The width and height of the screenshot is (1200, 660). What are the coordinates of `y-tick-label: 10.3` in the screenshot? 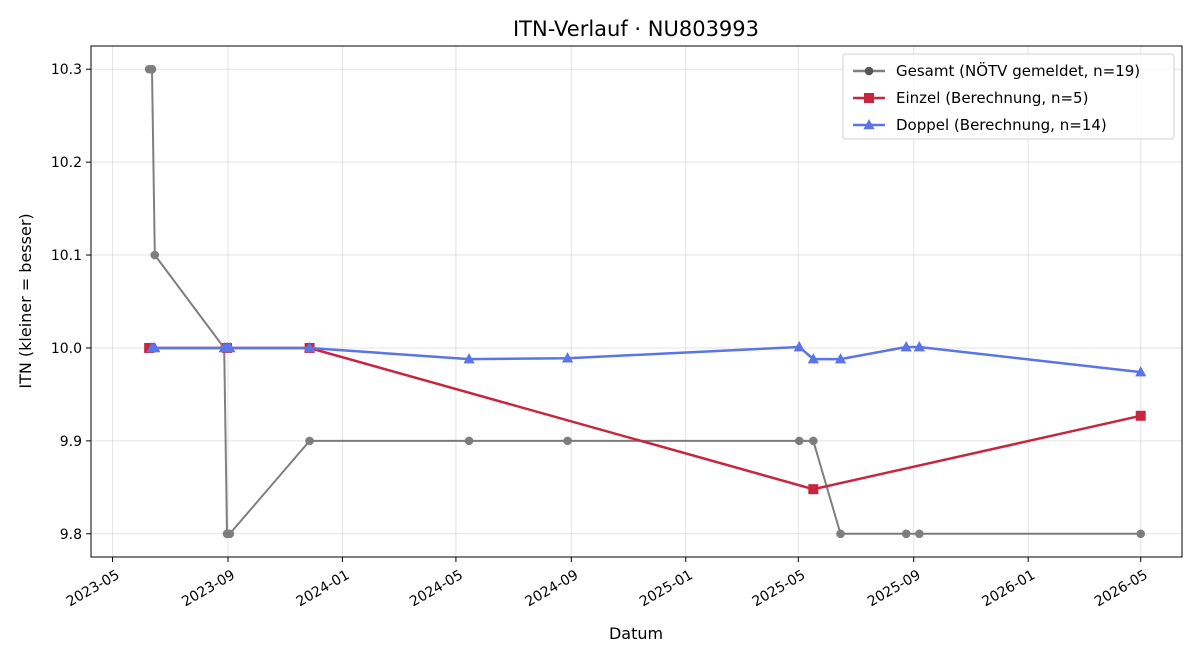 It's located at (66, 70).